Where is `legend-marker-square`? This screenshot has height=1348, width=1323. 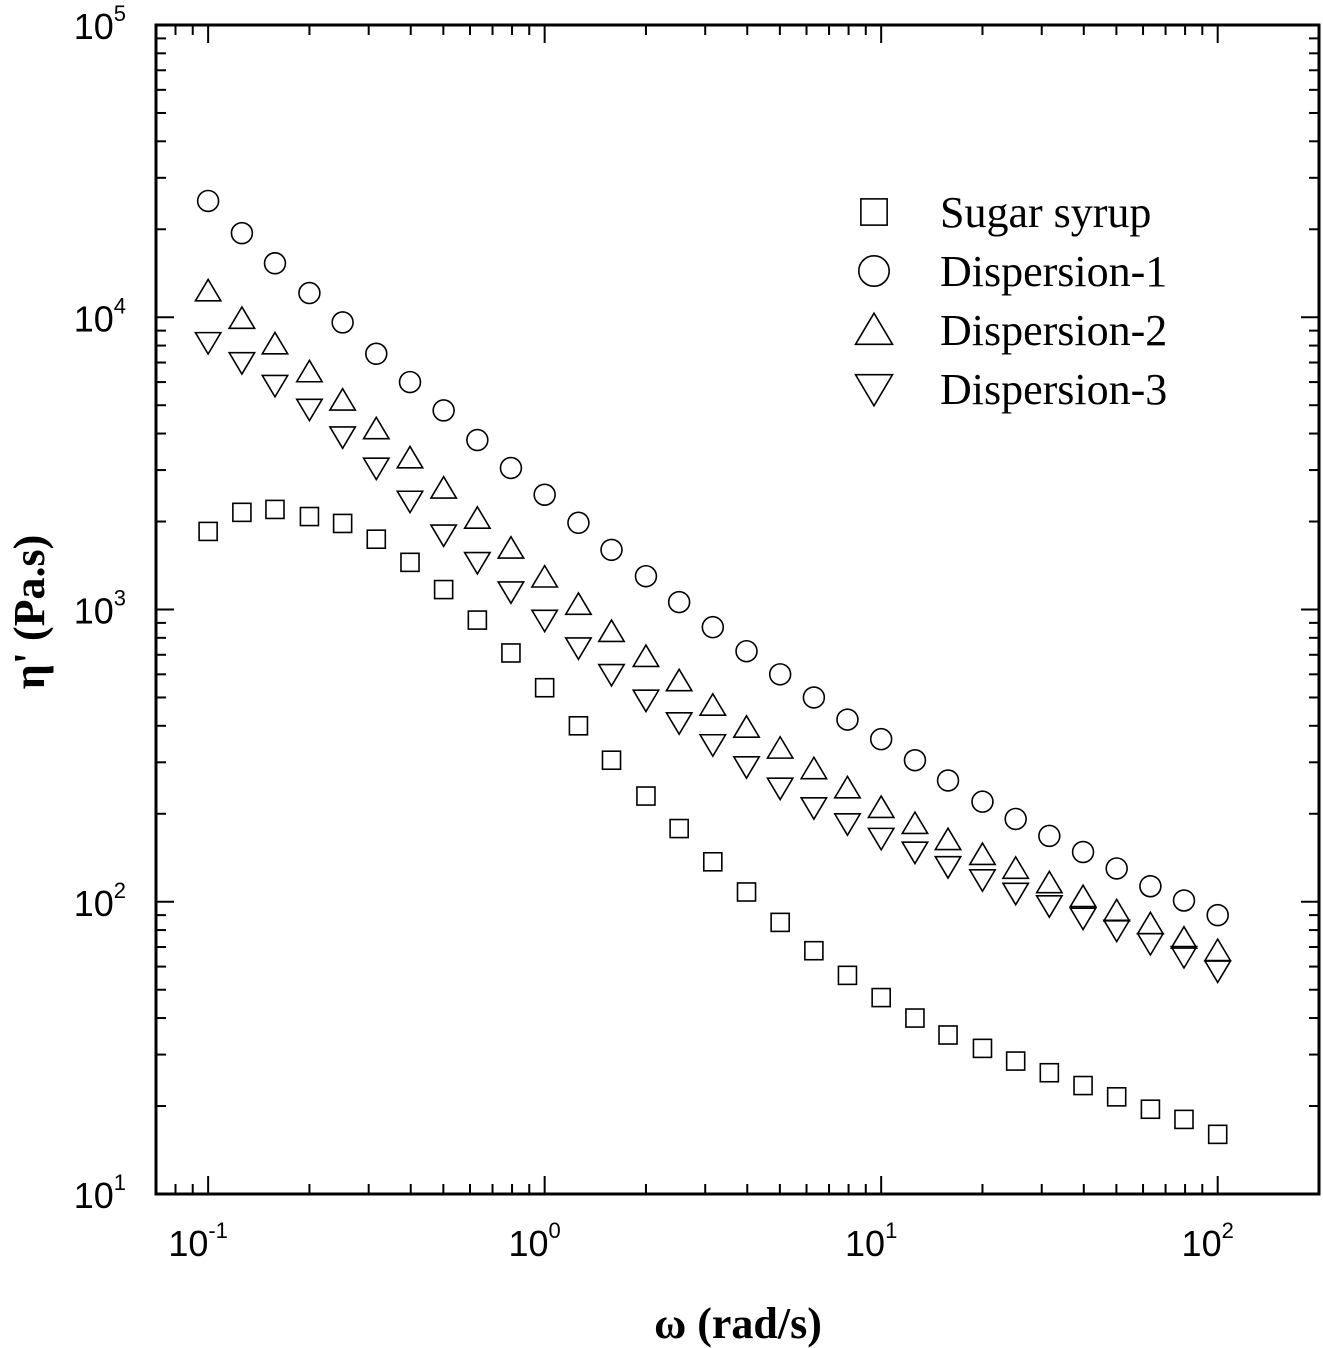 legend-marker-square is located at coordinates (874, 212).